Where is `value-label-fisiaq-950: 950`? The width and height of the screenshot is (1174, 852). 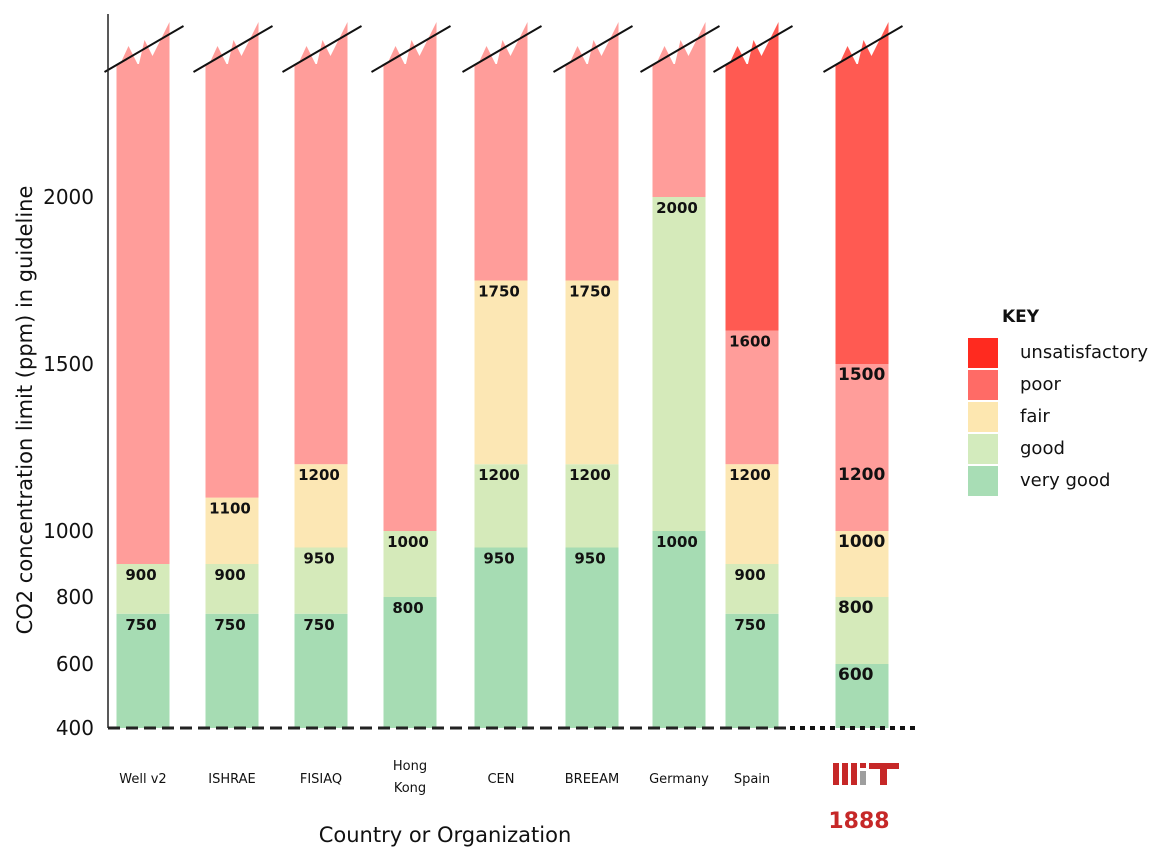 value-label-fisiaq-950: 950 is located at coordinates (318, 559).